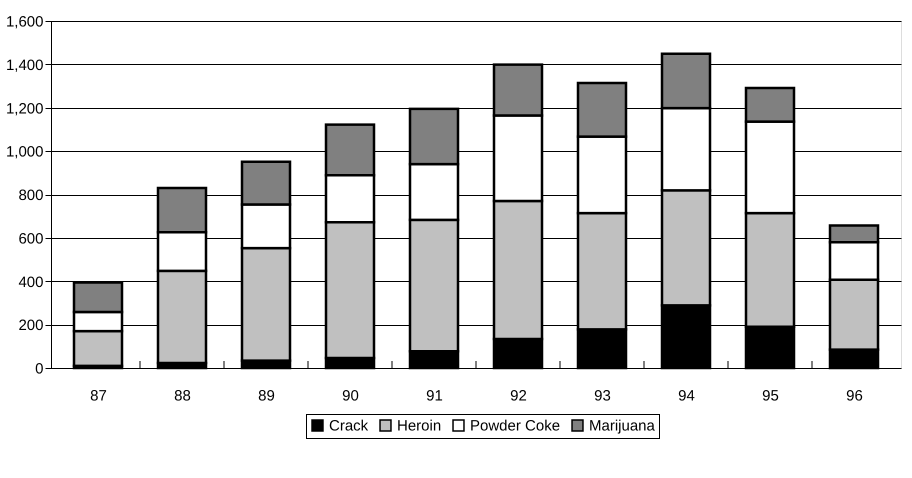 The width and height of the screenshot is (912, 478). What do you see at coordinates (854, 396) in the screenshot?
I see `x-tick-label: 96` at bounding box center [854, 396].